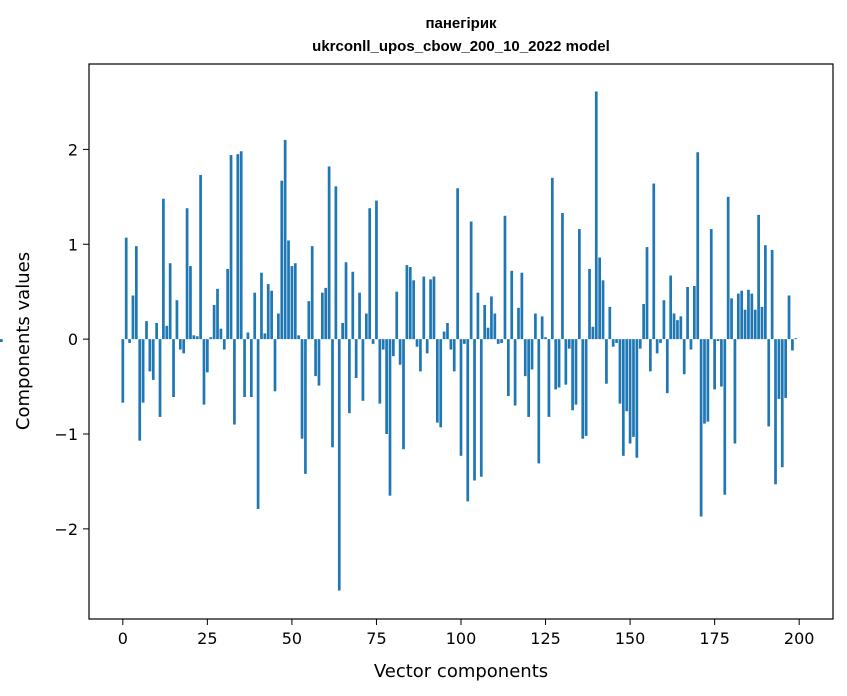 This screenshot has height=696, width=847. Describe the element at coordinates (466, 633) in the screenshot. I see `x-axis-ticks: 0 25 50 75 100 125 150 175 200` at that location.